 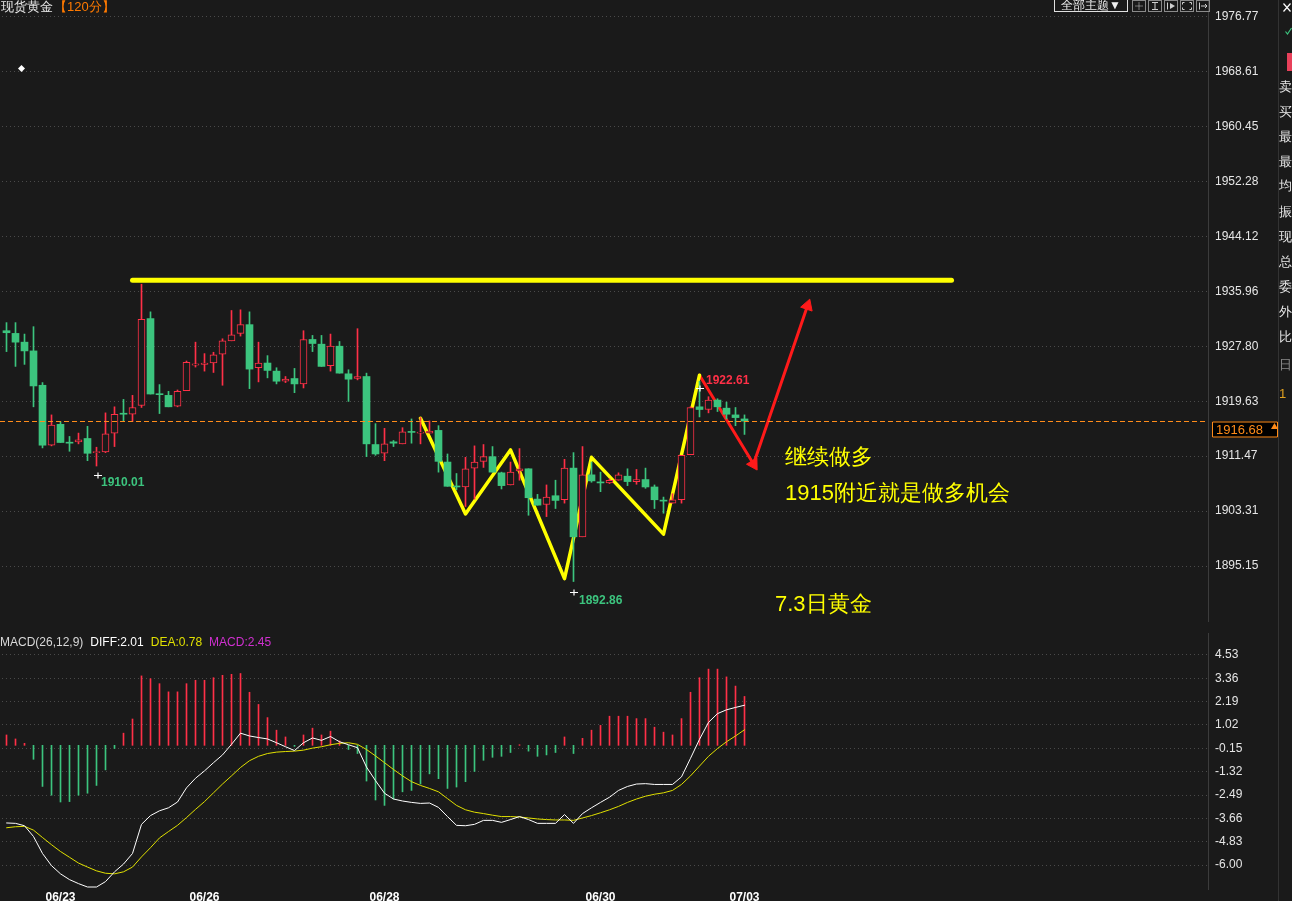 I want to click on text: 1, so click(x=1283, y=394).